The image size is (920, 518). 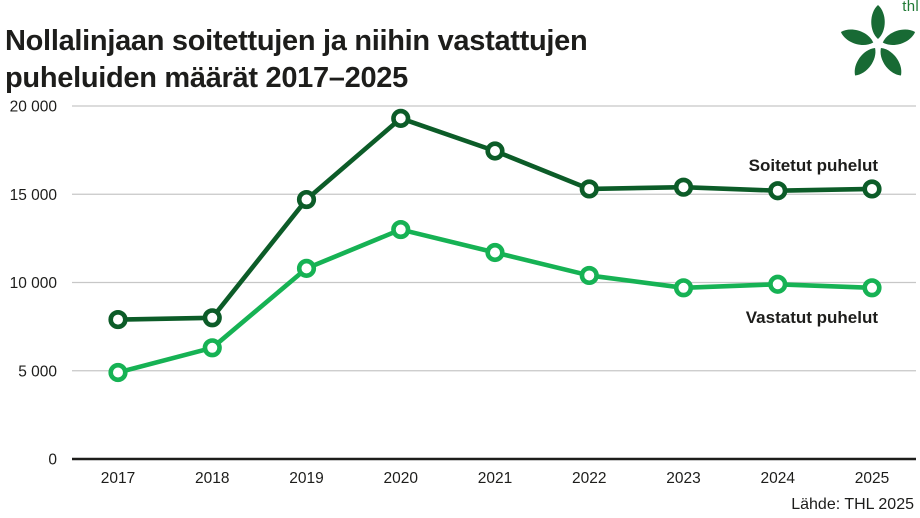 What do you see at coordinates (852, 504) in the screenshot?
I see `source-caption: Lähde: THL 2025` at bounding box center [852, 504].